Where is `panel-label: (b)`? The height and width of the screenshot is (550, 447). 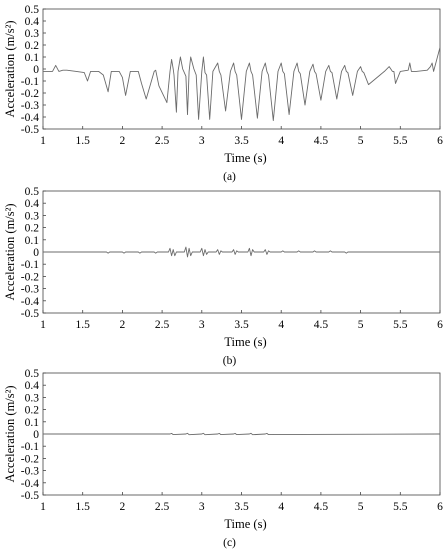
panel-label: (b) is located at coordinates (230, 361).